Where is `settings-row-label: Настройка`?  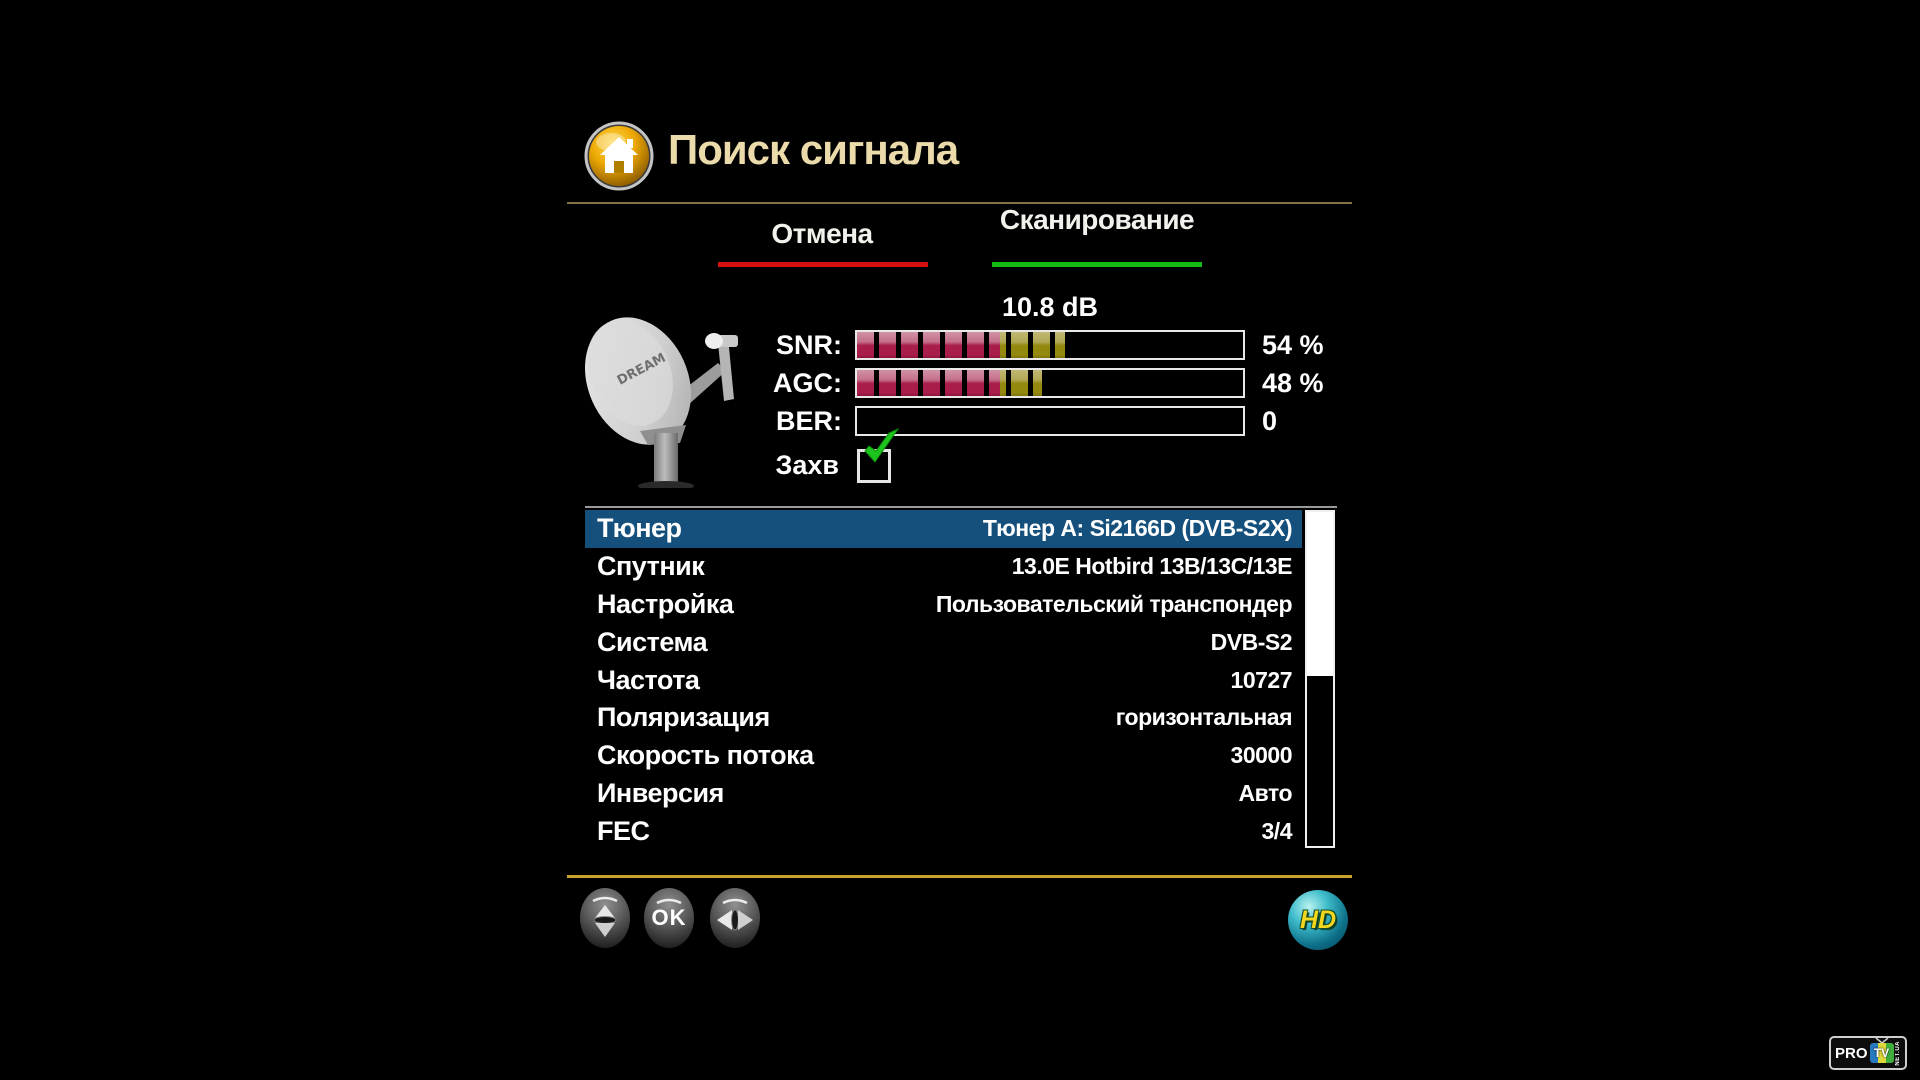 settings-row-label: Настройка is located at coordinates (665, 603).